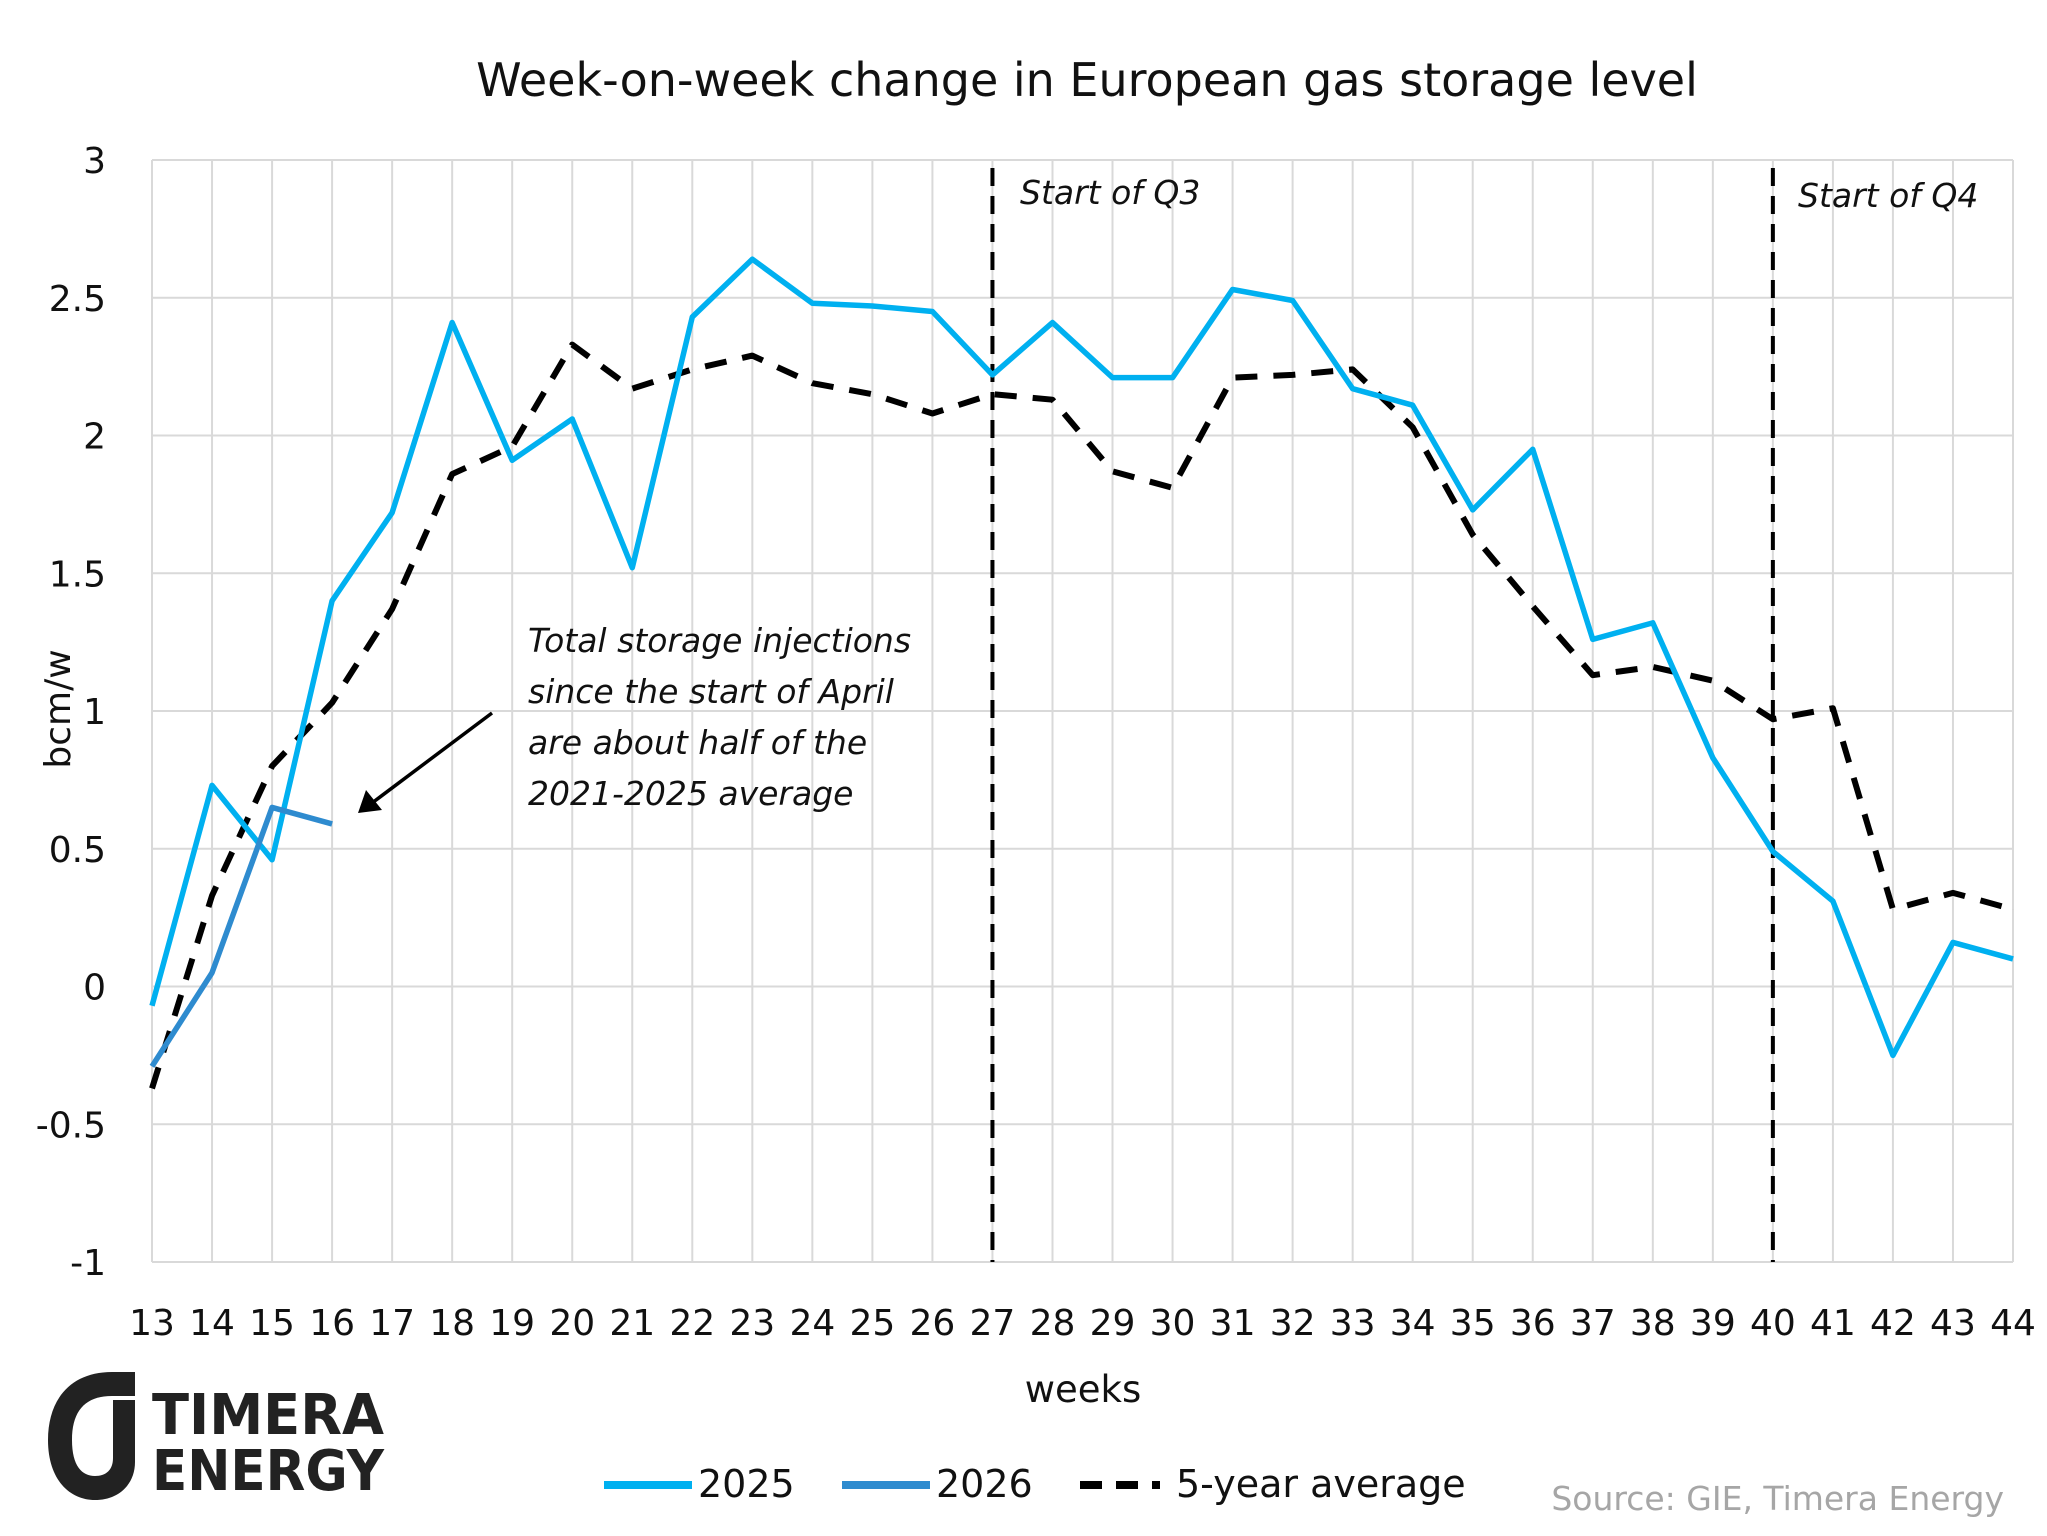  I want to click on x-tick-label: 17, so click(392, 1323).